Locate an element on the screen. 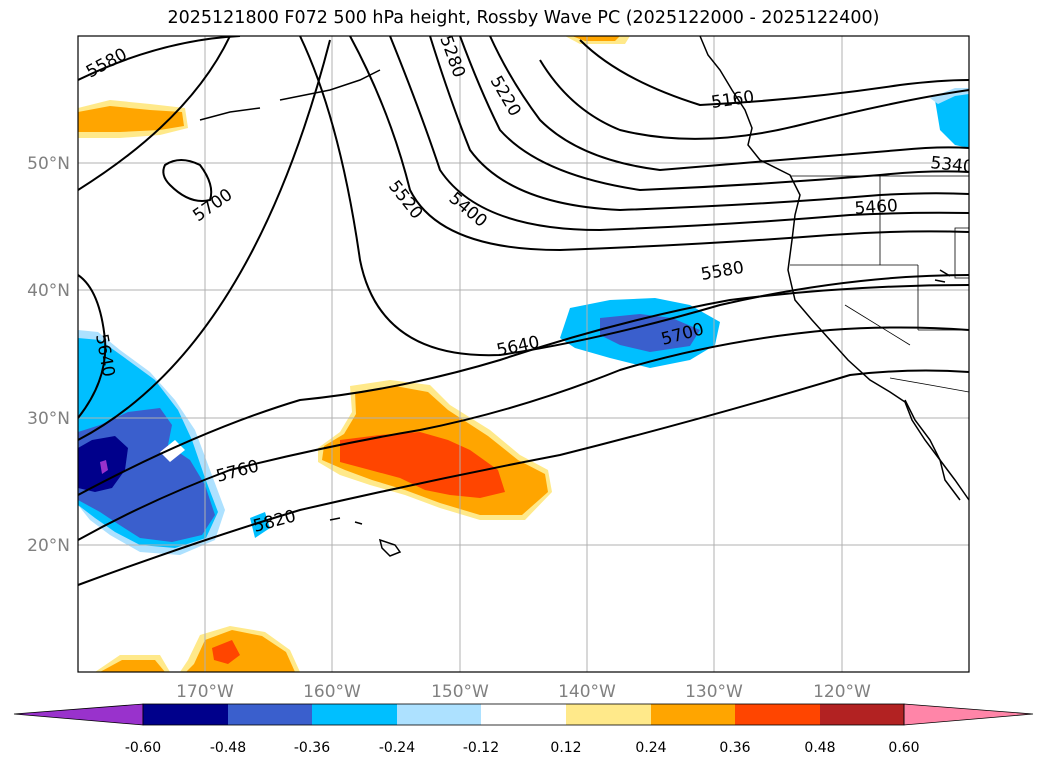 The height and width of the screenshot is (765, 1047). lat-label-20n: 20°N is located at coordinates (48, 546).